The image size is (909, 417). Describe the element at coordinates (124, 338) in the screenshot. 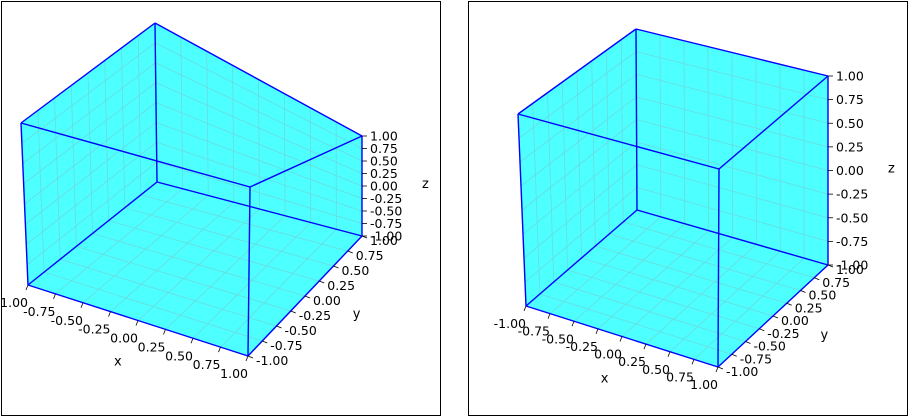

I see `x-tick-label: 0.00` at that location.